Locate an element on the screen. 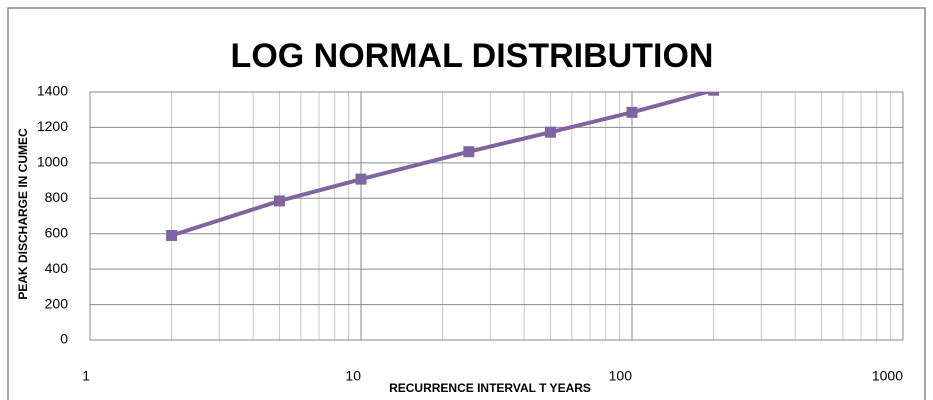  x-tick-label: 1 is located at coordinates (86, 376).